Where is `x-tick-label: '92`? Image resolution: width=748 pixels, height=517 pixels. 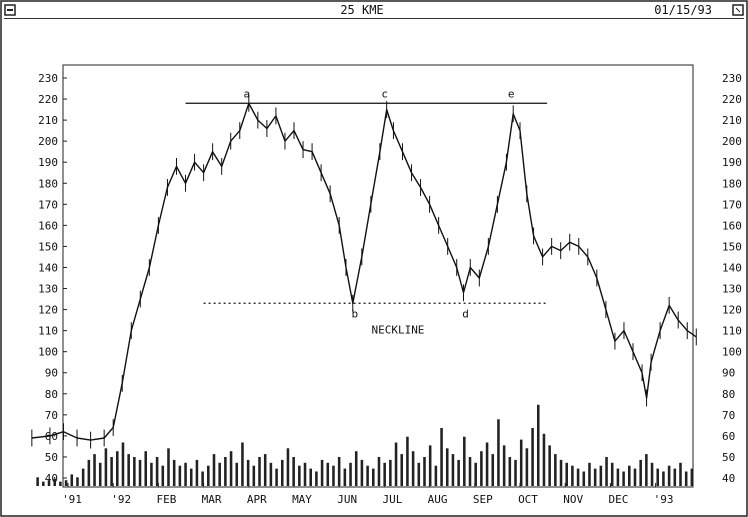 x-tick-label: '92 is located at coordinates (121, 499).